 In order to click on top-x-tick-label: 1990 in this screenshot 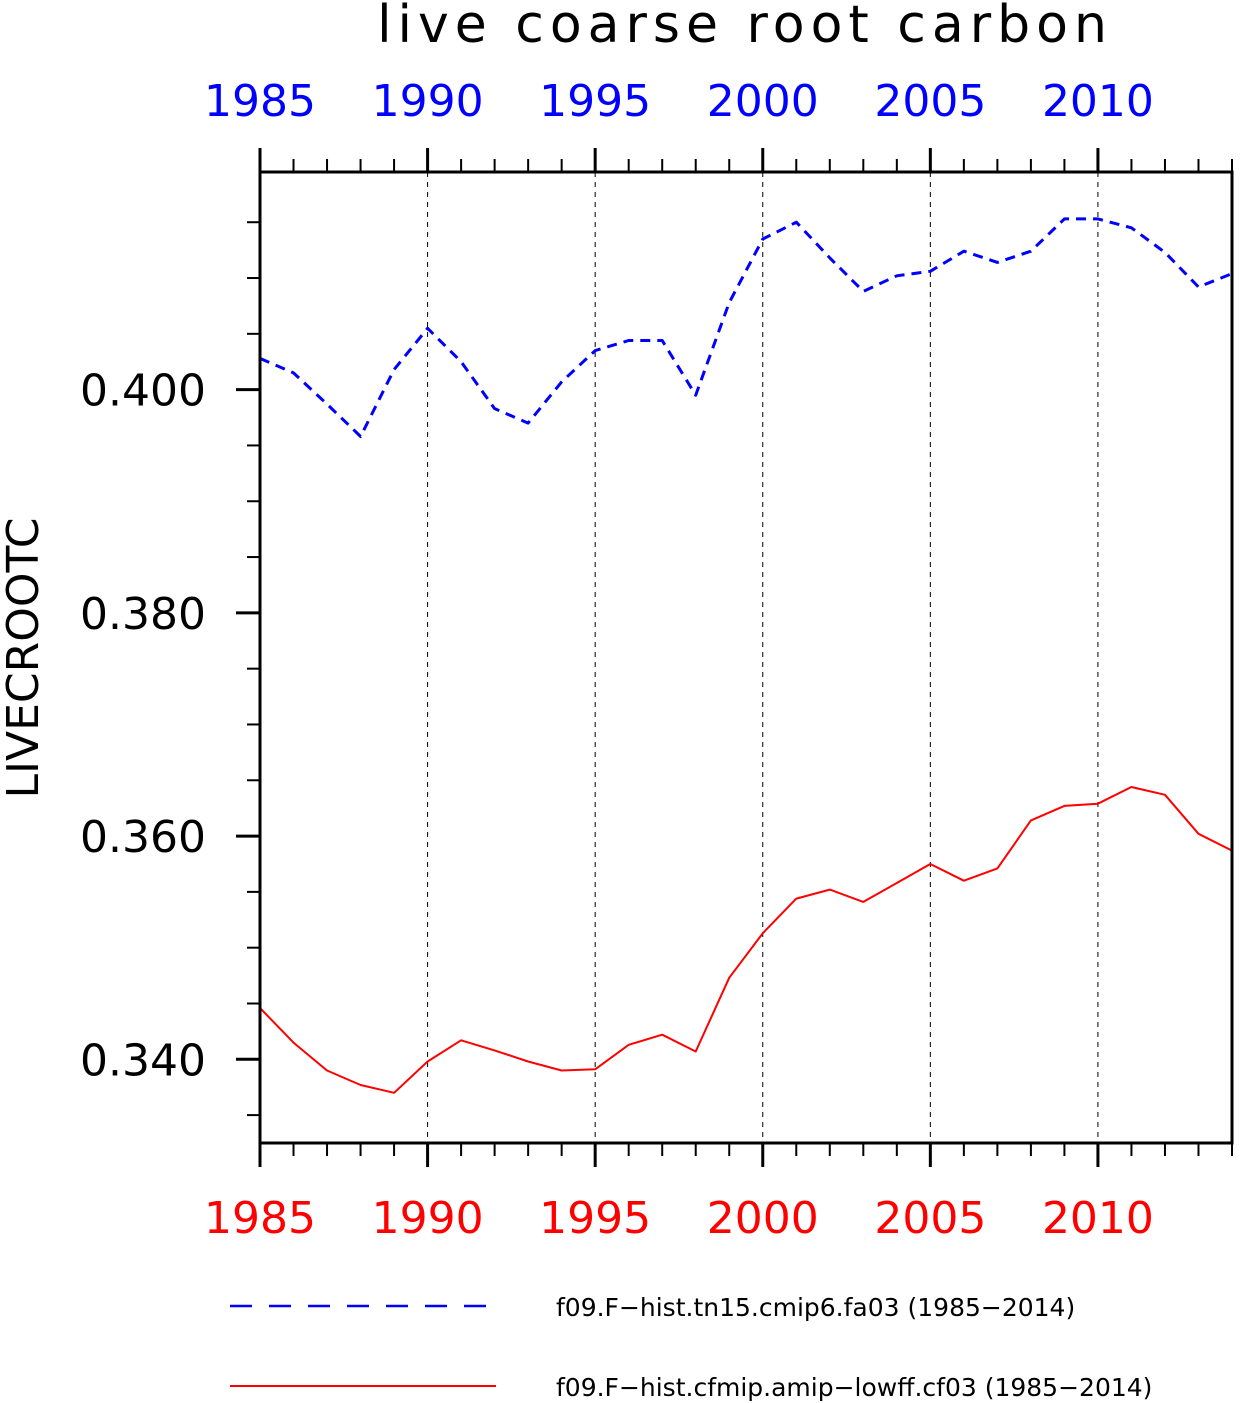, I will do `click(428, 101)`.